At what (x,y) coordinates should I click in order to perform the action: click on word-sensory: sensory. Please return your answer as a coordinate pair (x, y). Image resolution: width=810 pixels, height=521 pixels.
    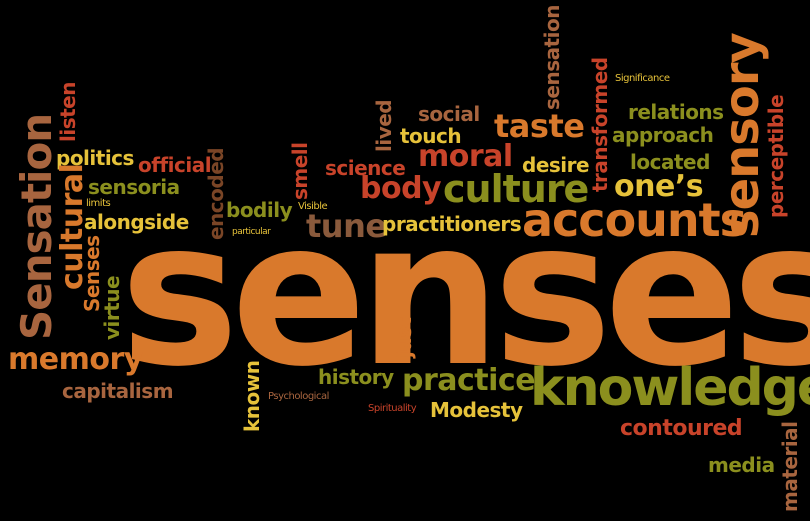
    Looking at the image, I should click on (742, 135).